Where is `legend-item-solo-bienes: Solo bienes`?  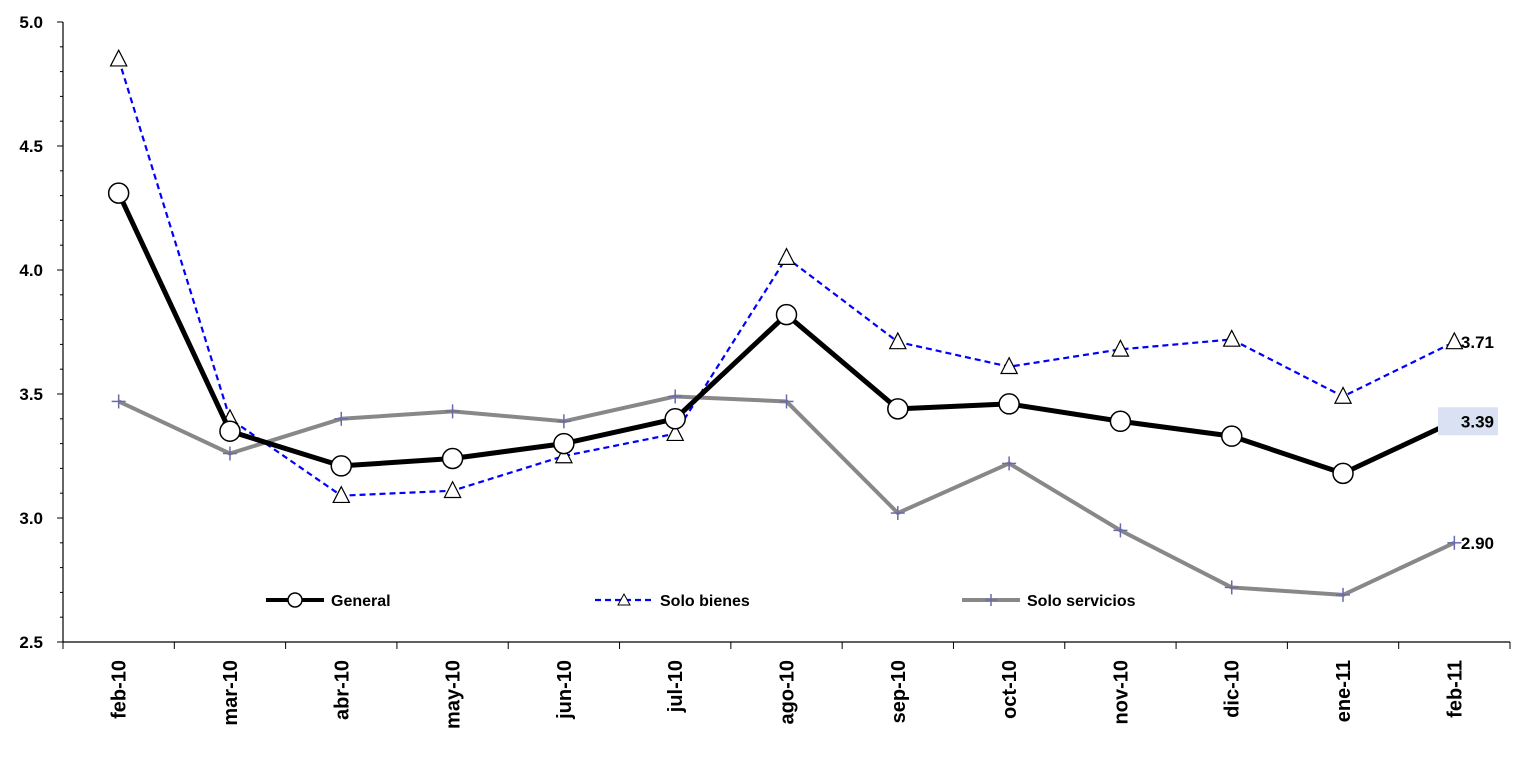
legend-item-solo-bienes: Solo bienes is located at coordinates (672, 601).